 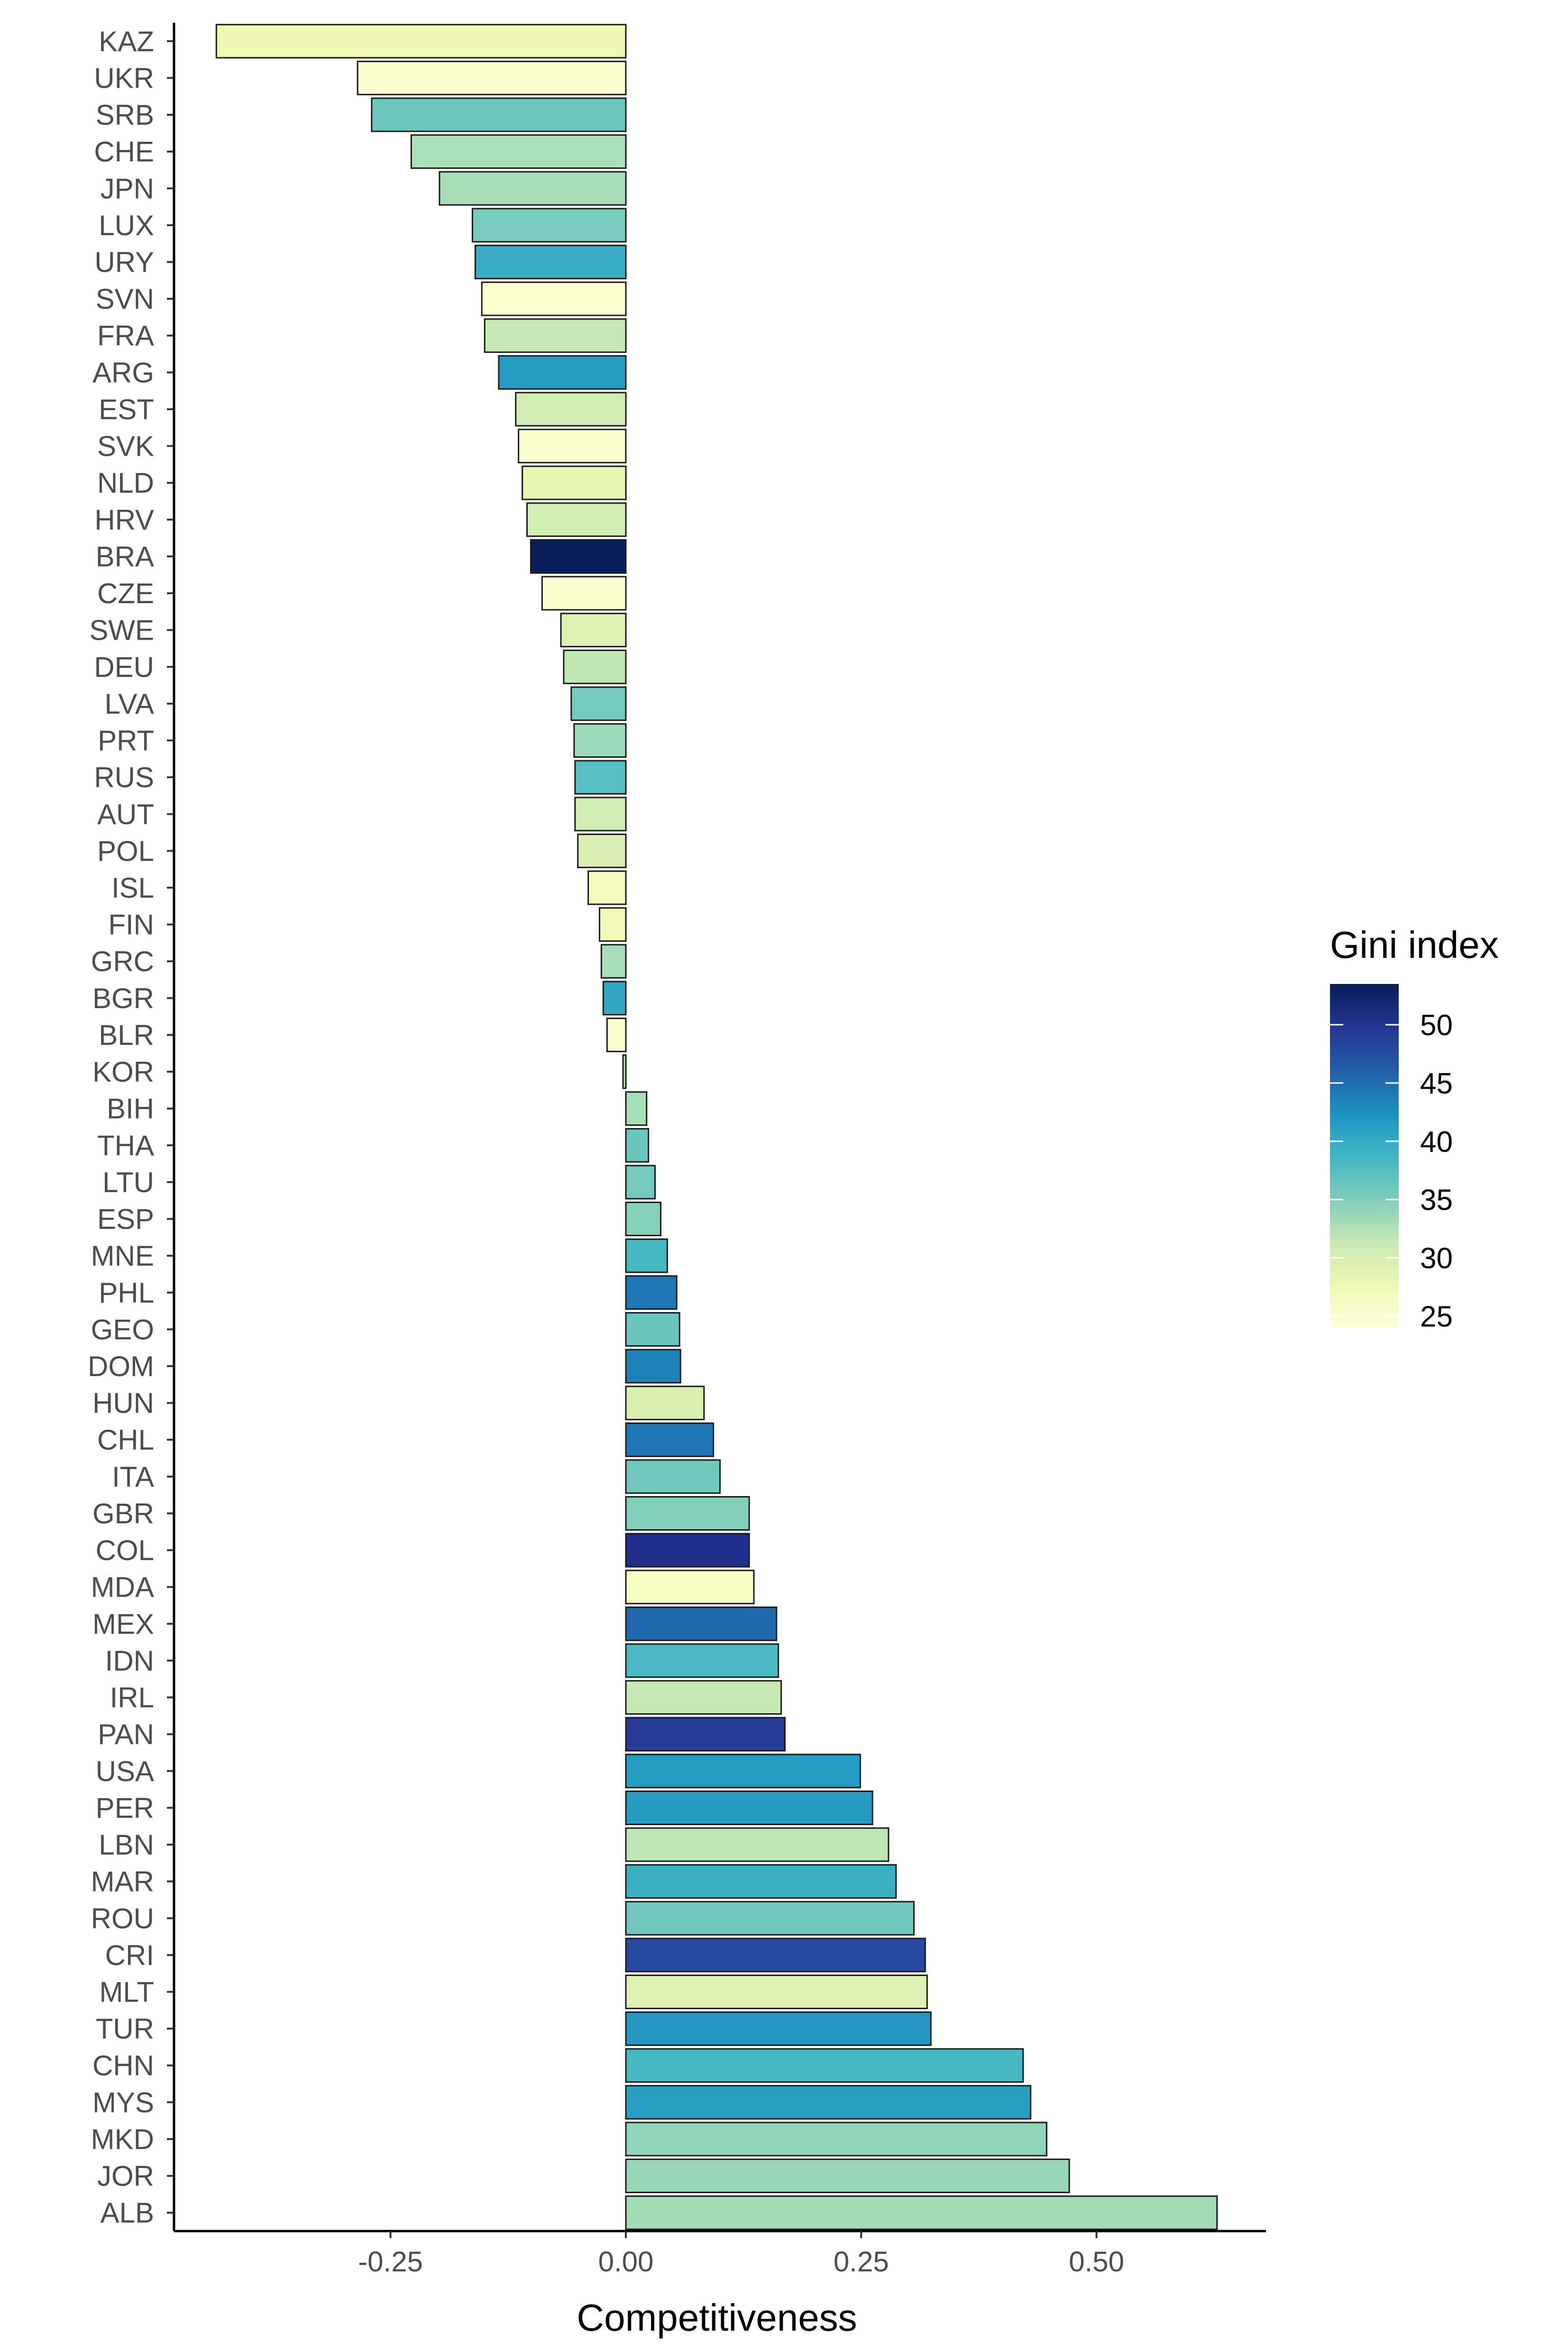 I want to click on y-tick-label: LBN, so click(x=126, y=1845).